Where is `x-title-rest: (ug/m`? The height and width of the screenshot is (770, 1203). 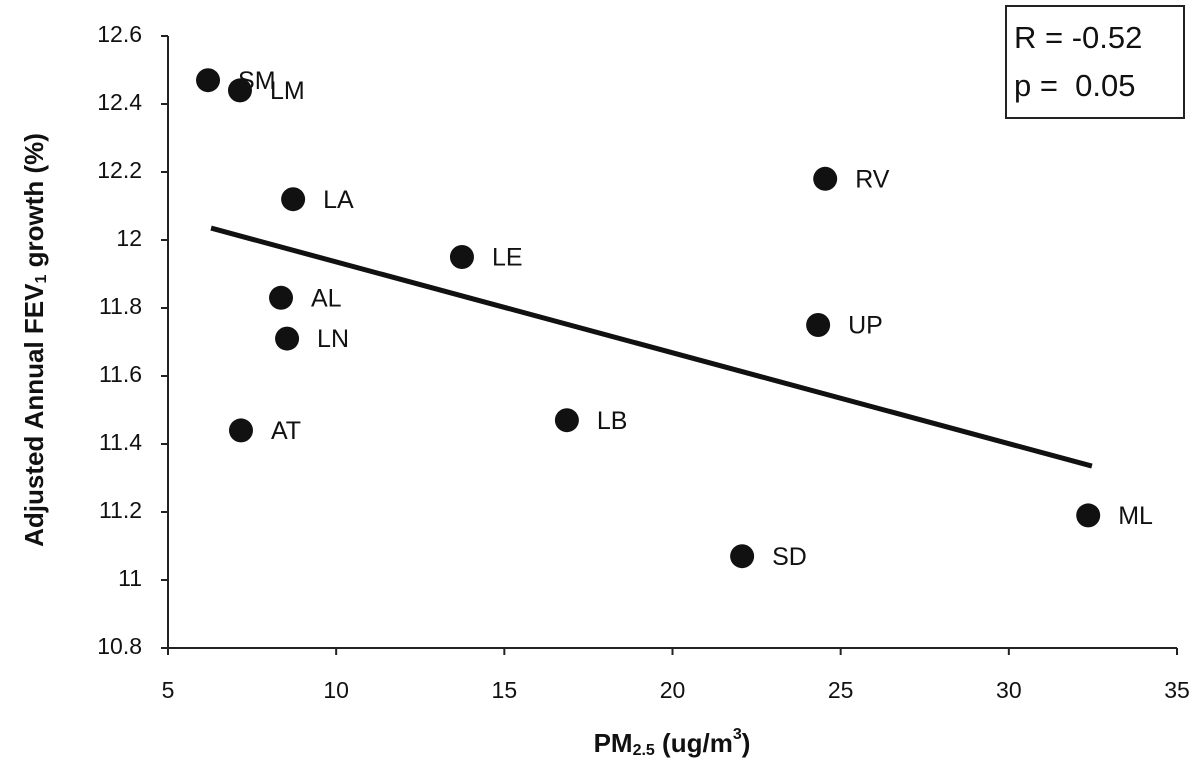 x-title-rest: (ug/m is located at coordinates (694, 743).